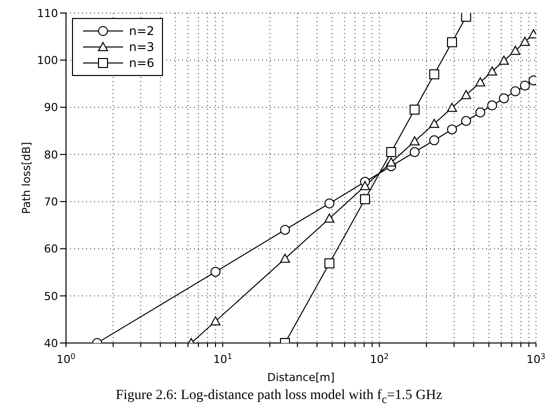 The image size is (558, 419). I want to click on x-tick-label: 10$^{3}$, so click(536, 359).